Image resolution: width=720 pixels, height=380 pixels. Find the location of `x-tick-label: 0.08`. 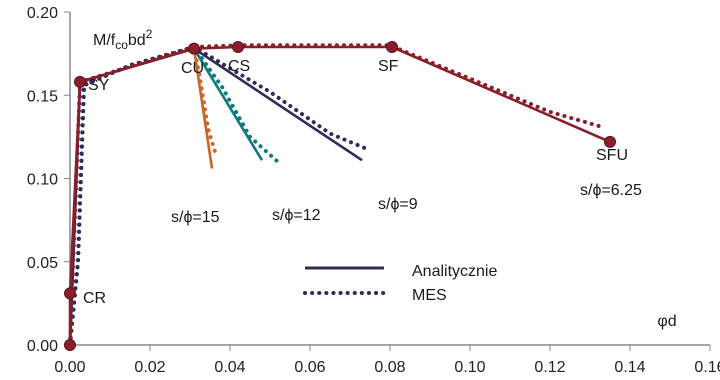

x-tick-label: 0.08 is located at coordinates (389, 367).